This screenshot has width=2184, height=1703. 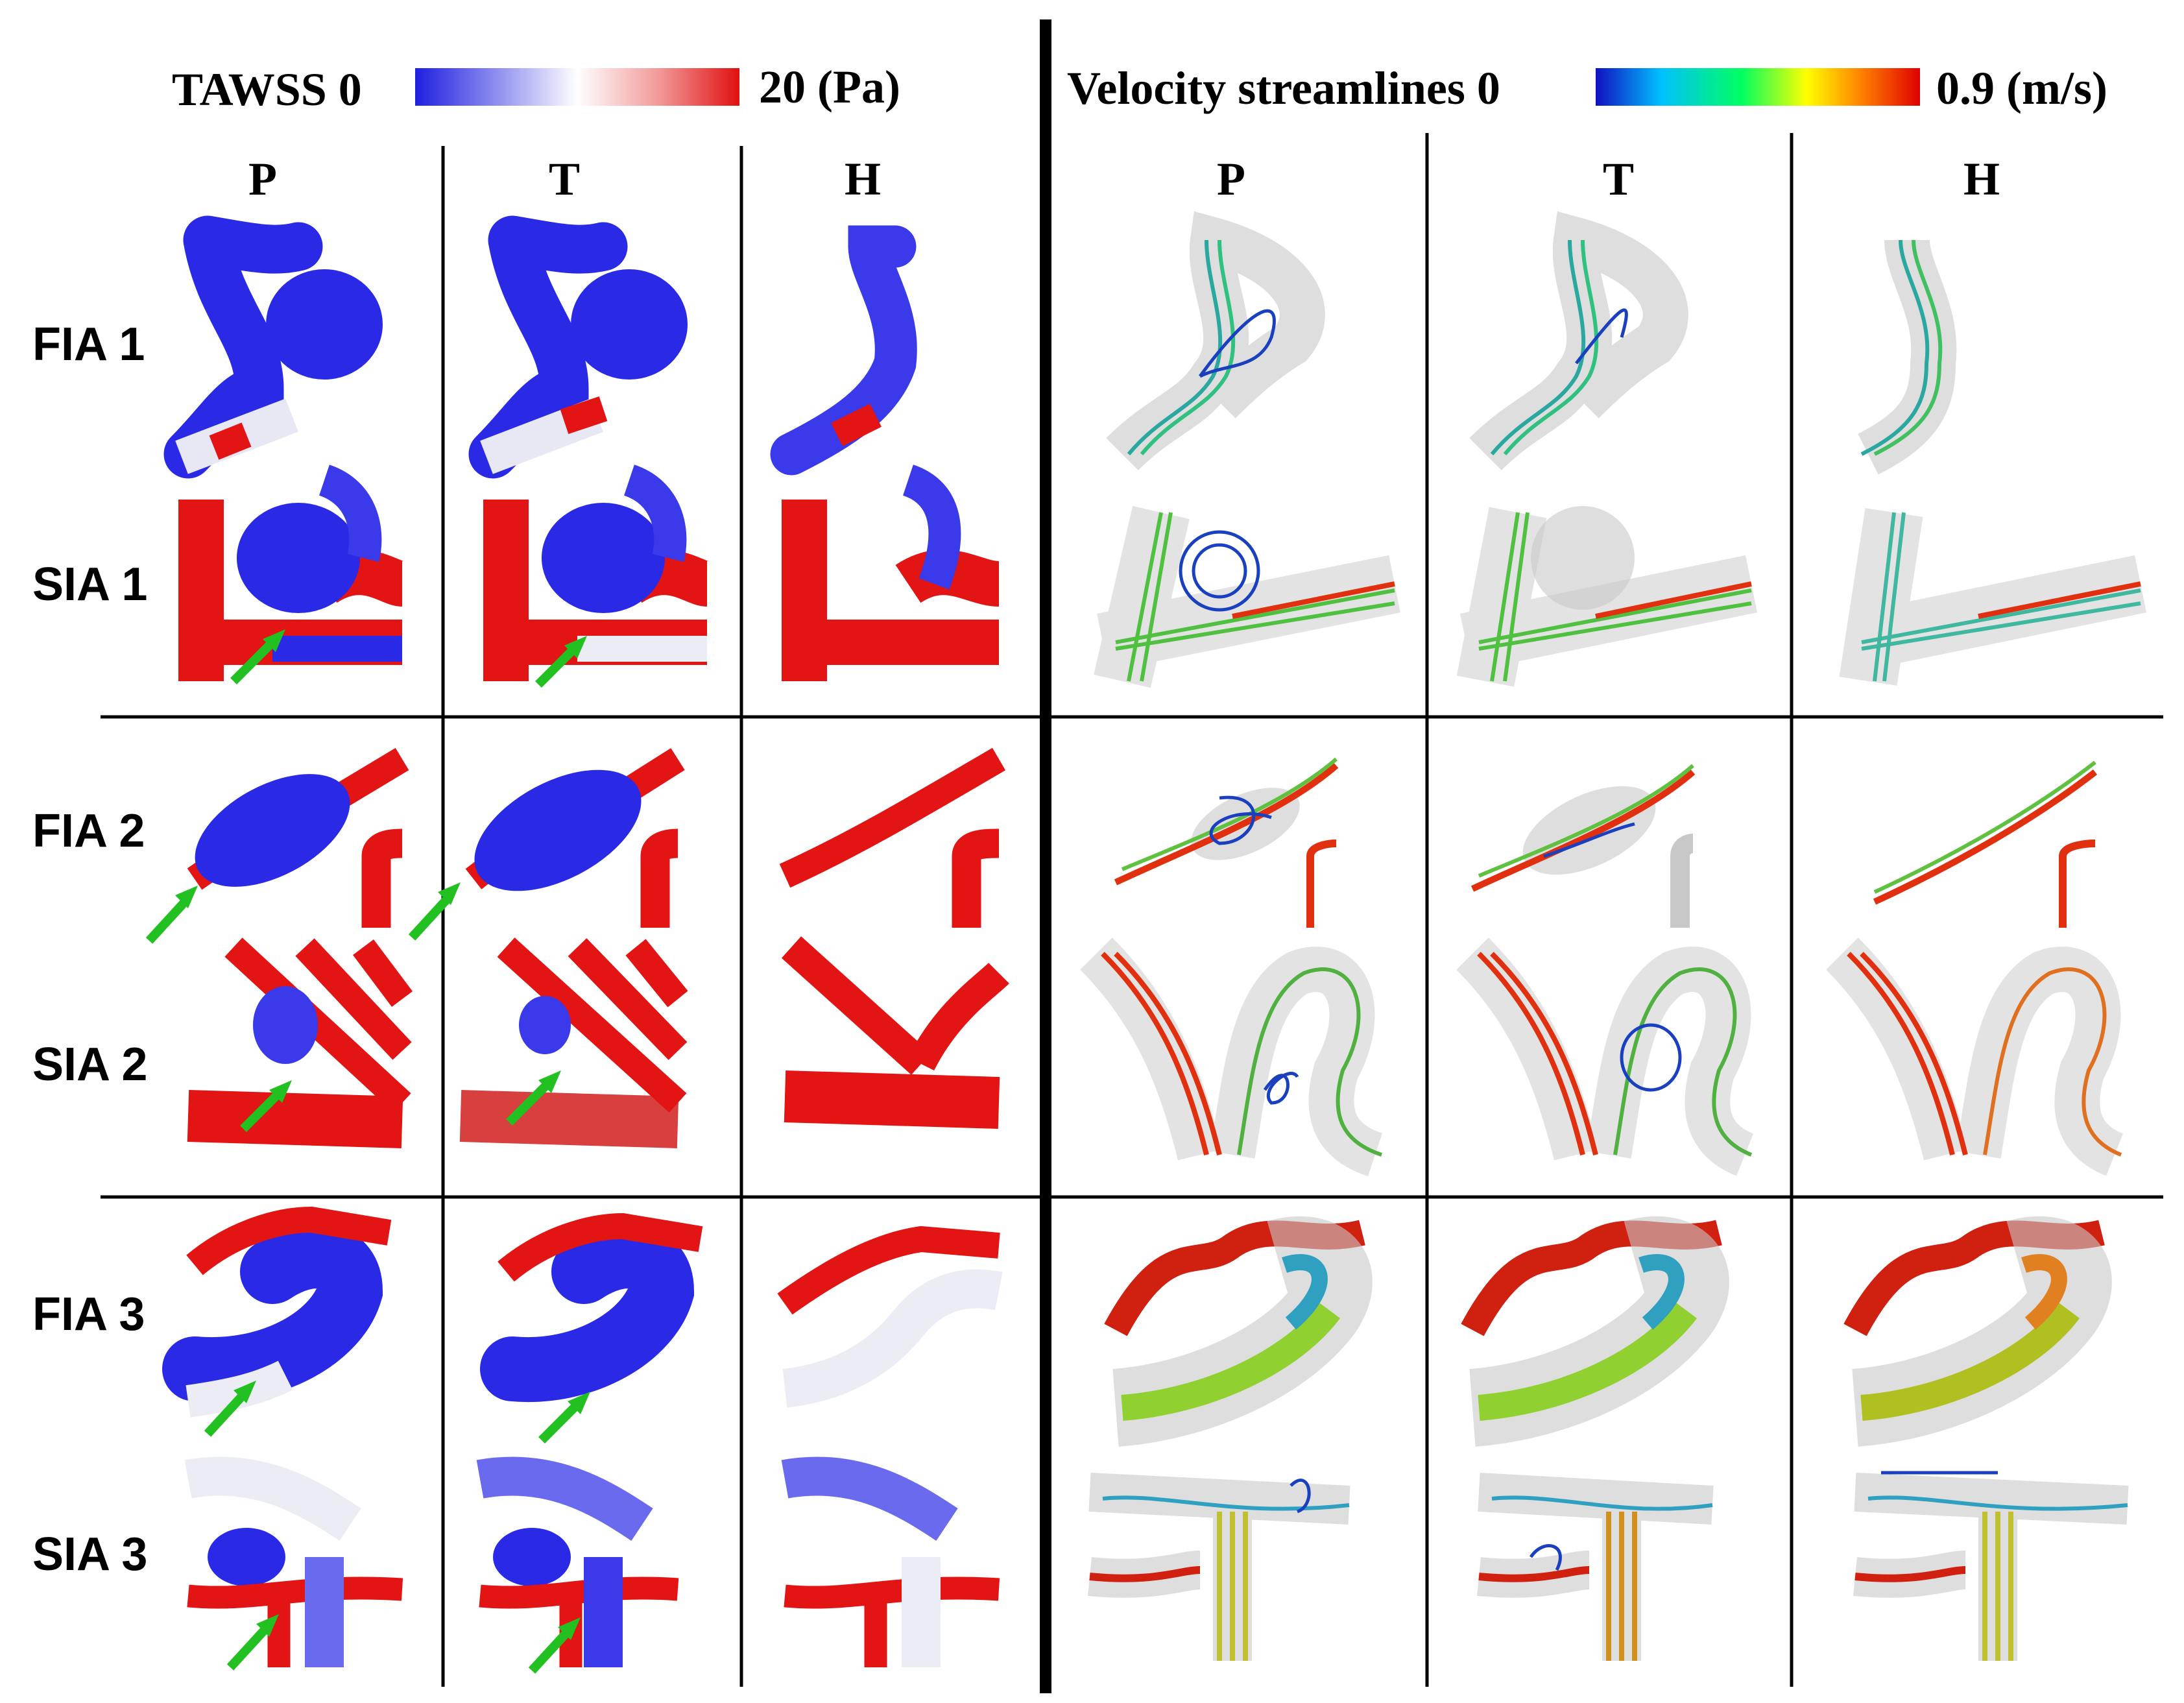 What do you see at coordinates (90, 1065) in the screenshot?
I see `row-label-sia2: SIA 2` at bounding box center [90, 1065].